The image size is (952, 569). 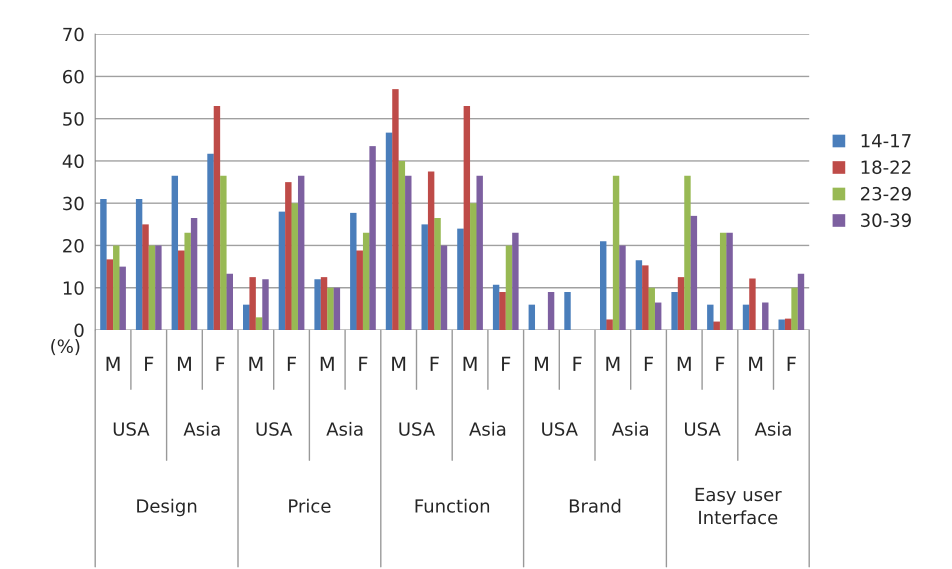 I want to click on y-tick-label: 40, so click(x=73, y=161).